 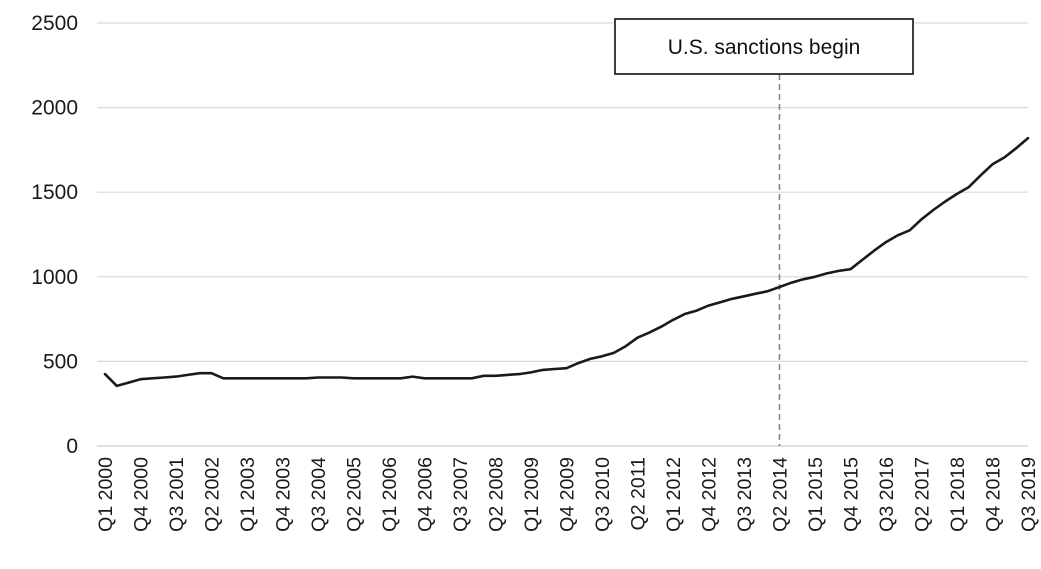 What do you see at coordinates (72, 446) in the screenshot?
I see `y-tick-label: 0` at bounding box center [72, 446].